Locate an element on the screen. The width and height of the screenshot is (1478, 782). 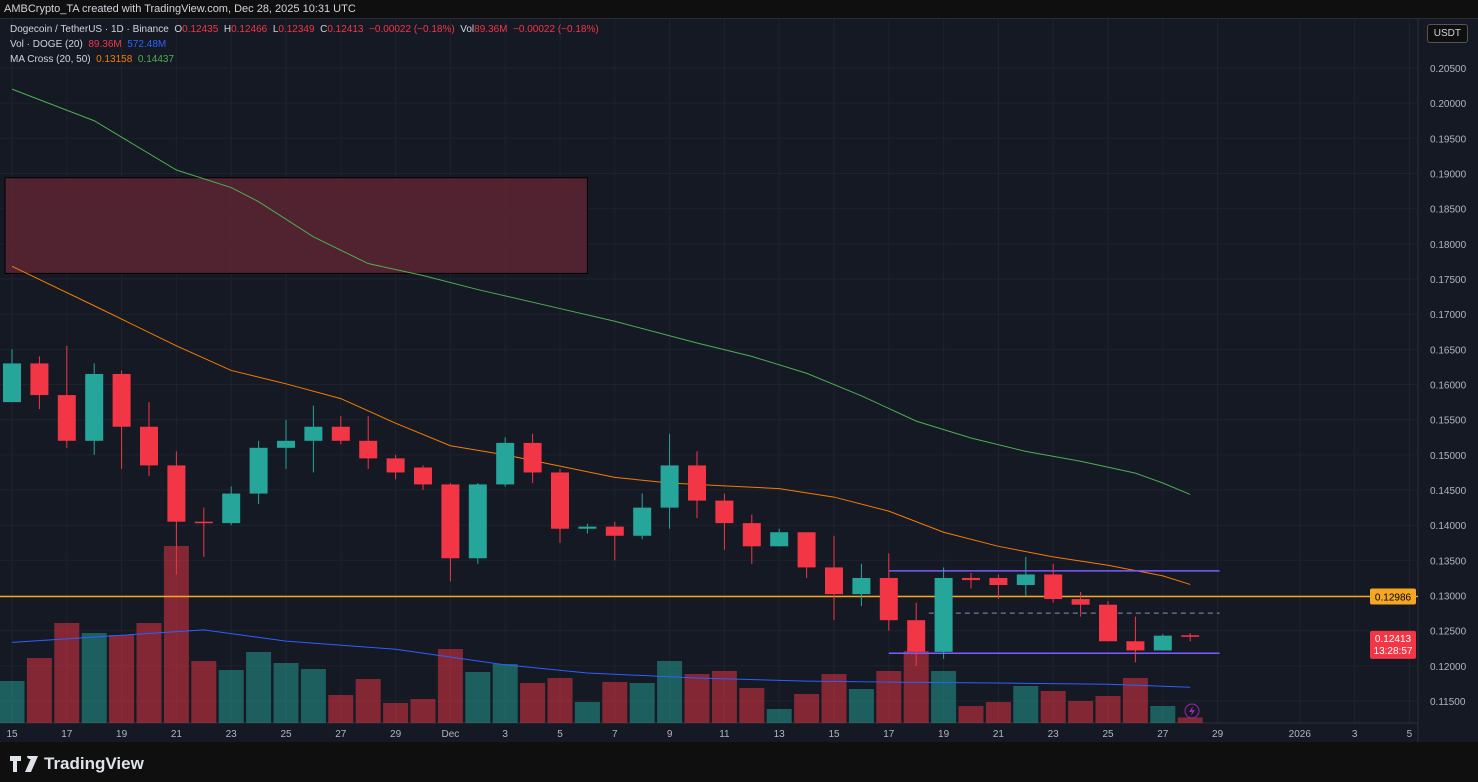
ma-cross-indicator-row: MA Cross (20, 50) 0.13158 0.14437 is located at coordinates (304, 59).